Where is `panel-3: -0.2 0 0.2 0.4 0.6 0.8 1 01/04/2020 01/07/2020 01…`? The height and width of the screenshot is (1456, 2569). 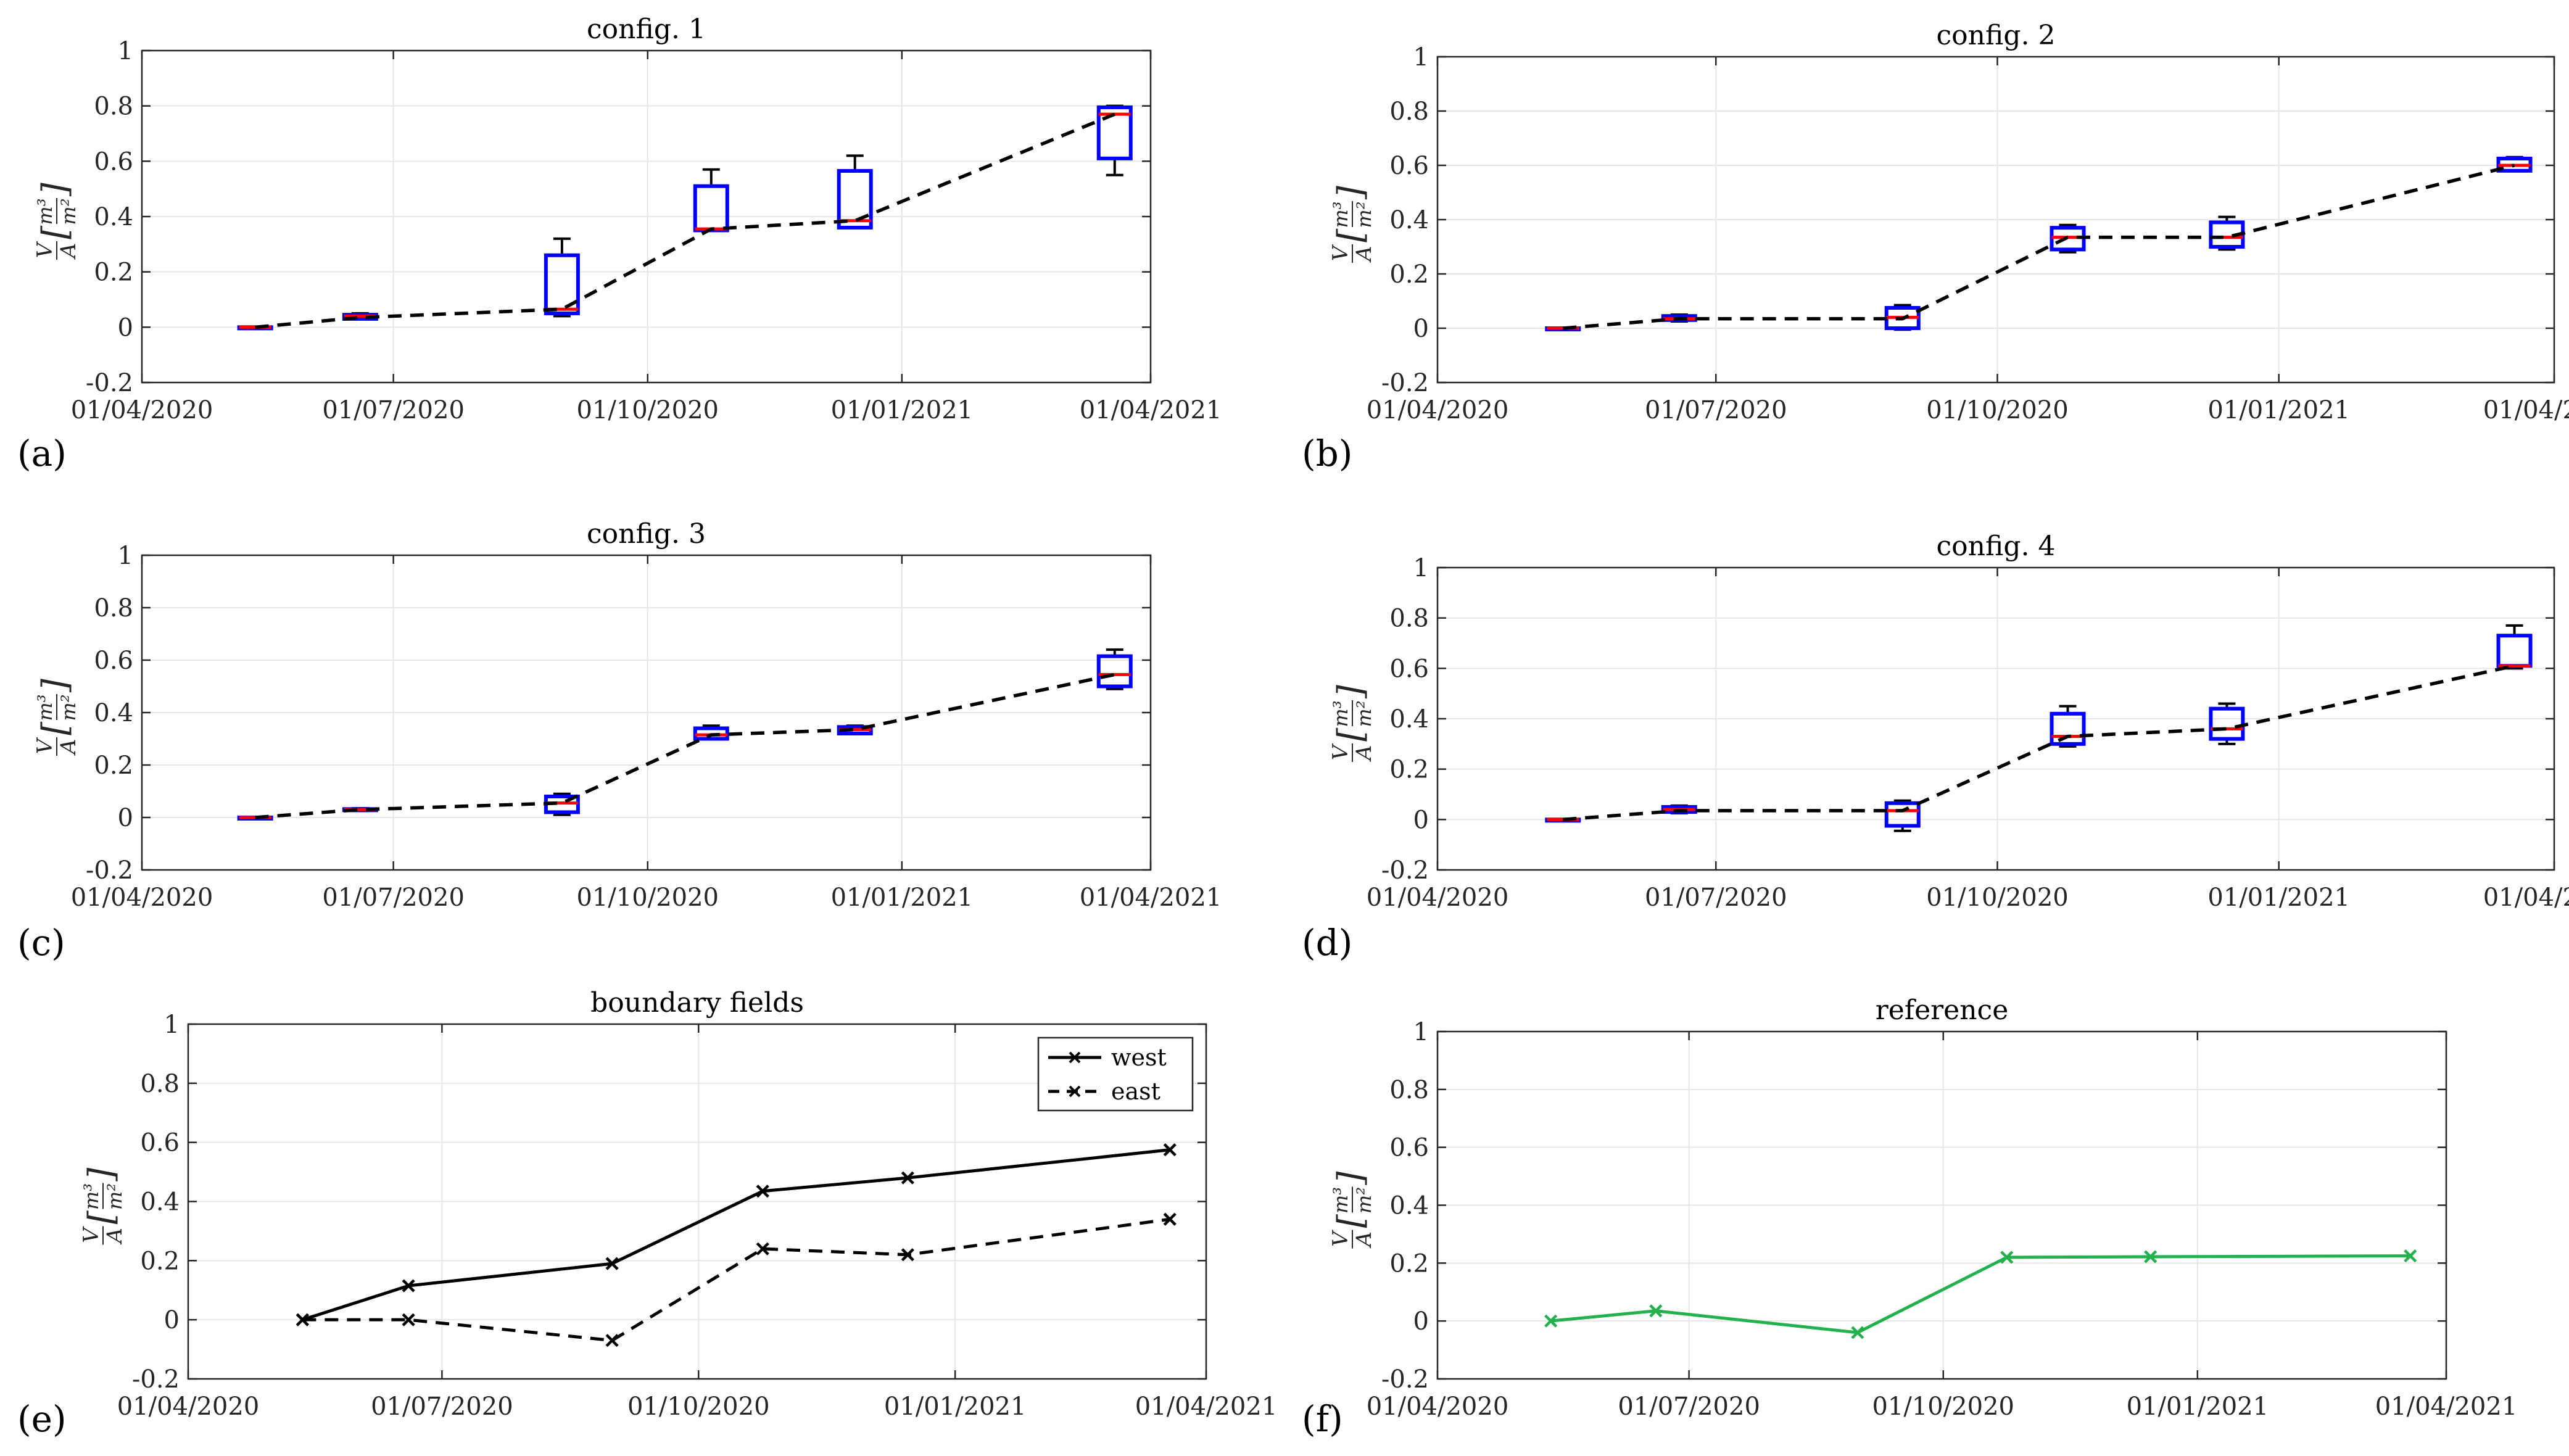 panel-3: -0.2 0 0.2 0.4 0.6 0.8 1 01/04/2020 01/07/2020 01… is located at coordinates (619, 741).